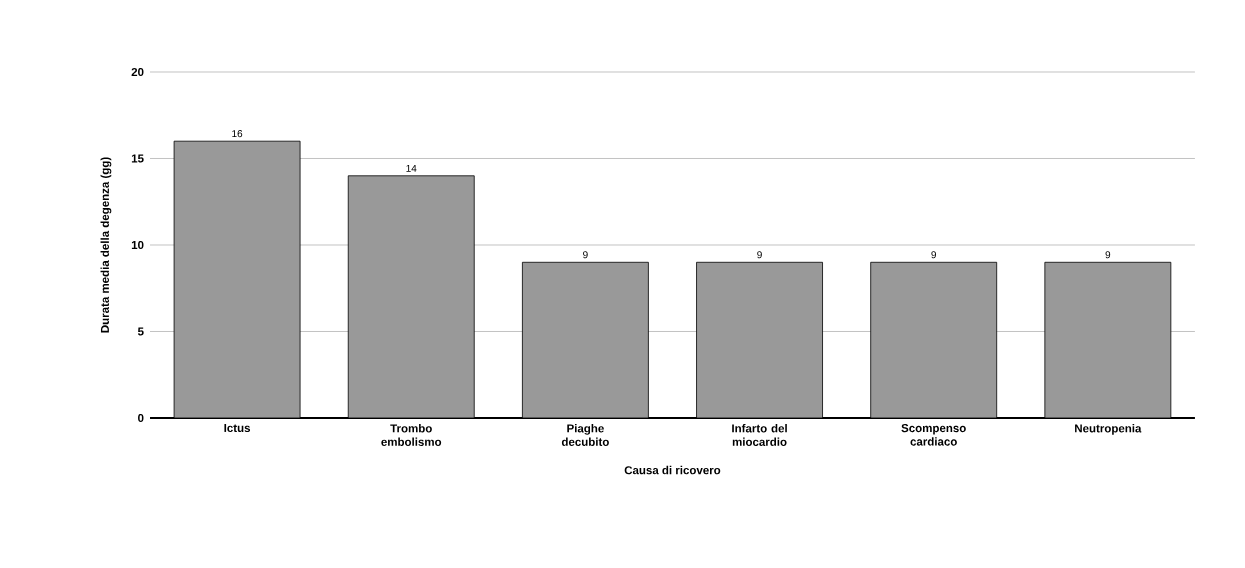 This screenshot has height=568, width=1245. What do you see at coordinates (137, 72) in the screenshot?
I see `y-tick-label: 20` at bounding box center [137, 72].